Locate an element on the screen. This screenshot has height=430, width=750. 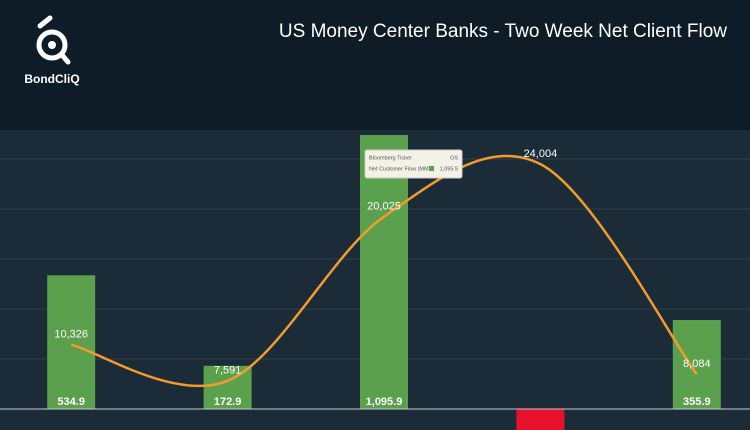
bar-value-label: 534.9 is located at coordinates (71, 402).